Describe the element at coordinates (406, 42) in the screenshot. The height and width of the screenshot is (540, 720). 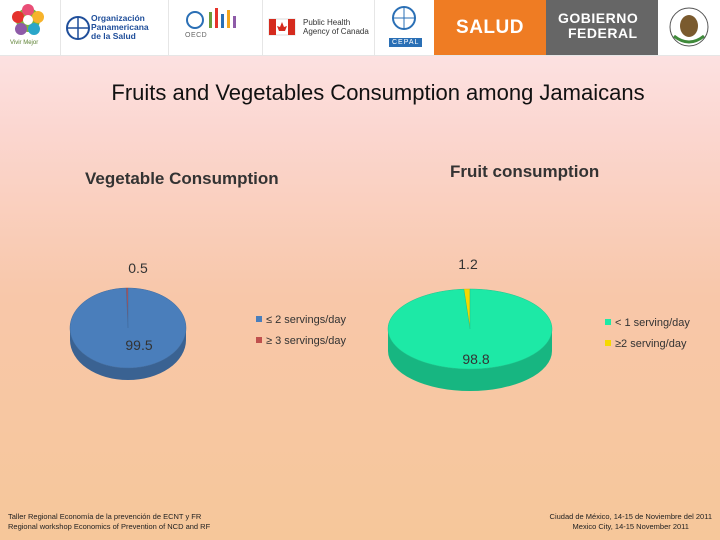
I see `cepal-label: CEPAL` at that location.